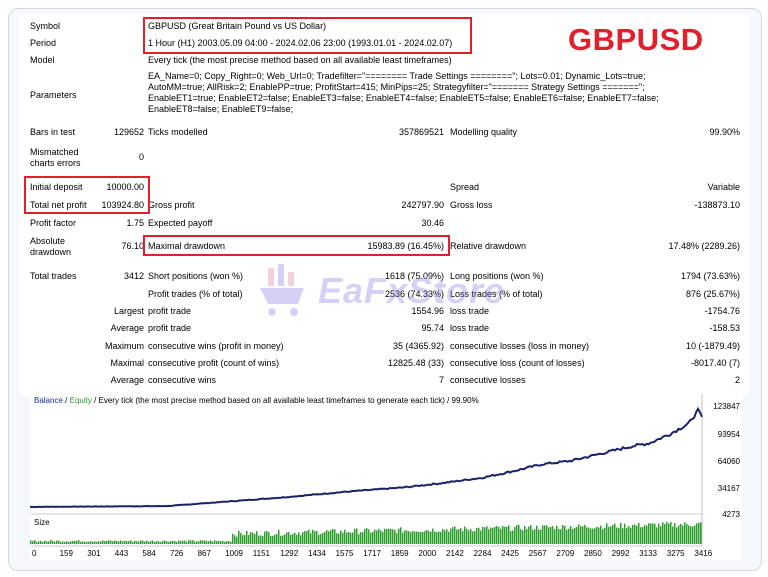 The width and height of the screenshot is (768, 577). Describe the element at coordinates (710, 276) in the screenshot. I see `long-positions-value: 1794 (73.63%)` at that location.